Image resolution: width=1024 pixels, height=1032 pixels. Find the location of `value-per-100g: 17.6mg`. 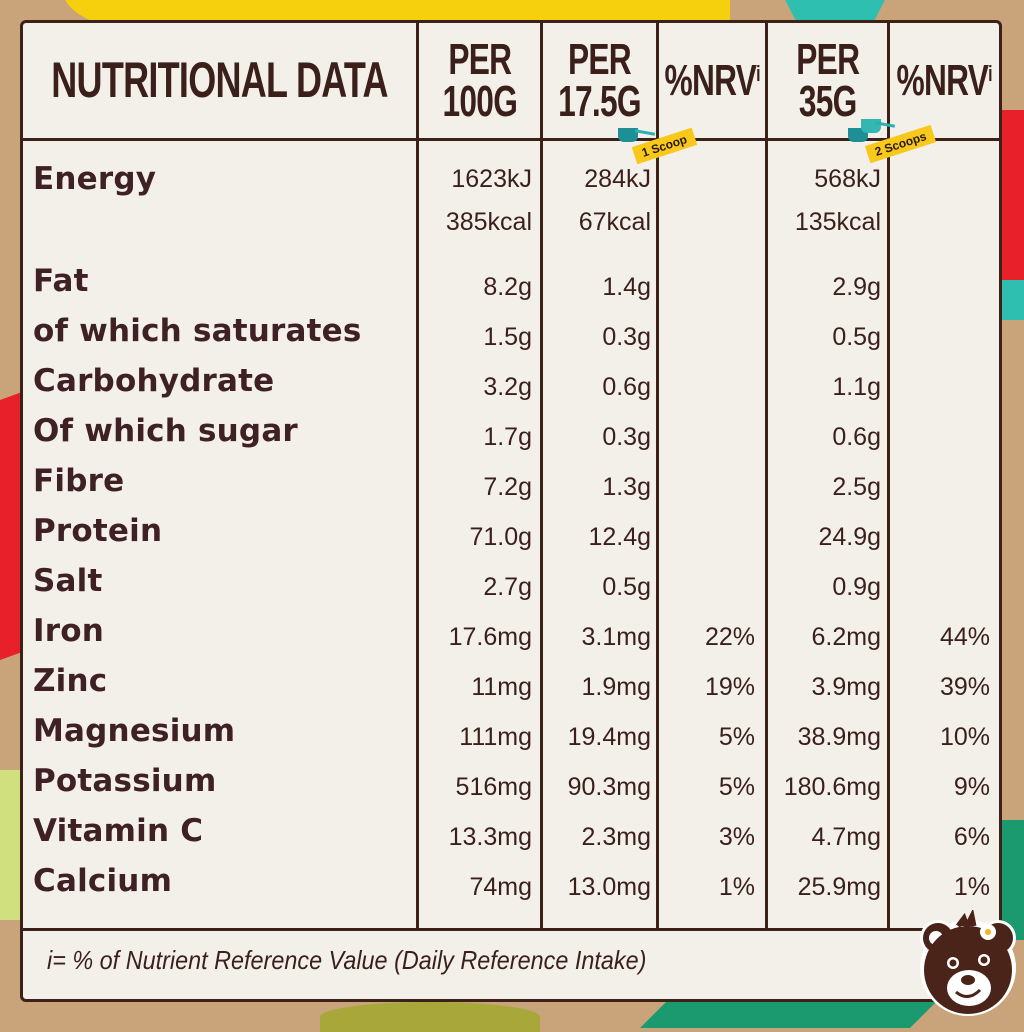

value-per-100g: 17.6mg is located at coordinates (490, 637).